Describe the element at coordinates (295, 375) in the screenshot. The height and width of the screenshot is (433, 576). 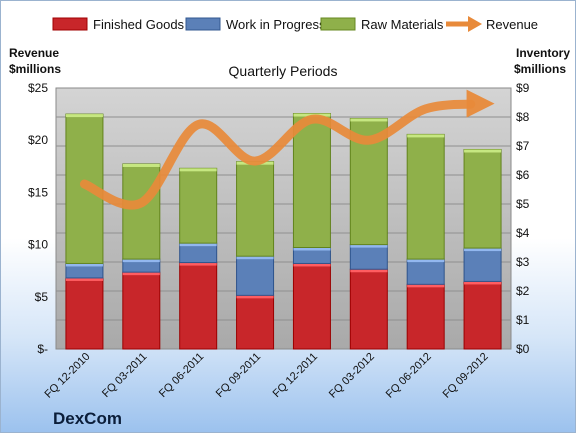
I see `x-tick-label: FQ 12-2011` at that location.